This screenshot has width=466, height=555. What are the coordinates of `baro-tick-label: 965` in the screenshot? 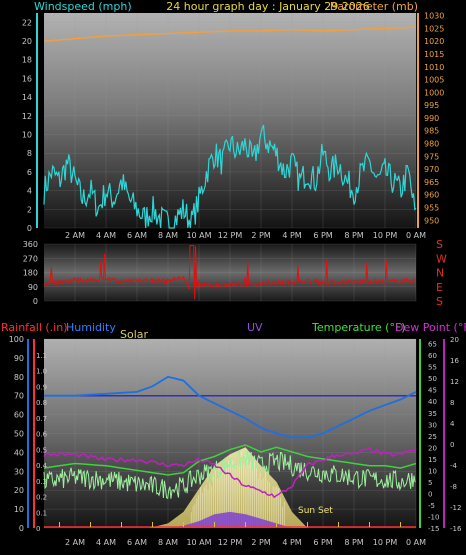 It's located at (431, 182).